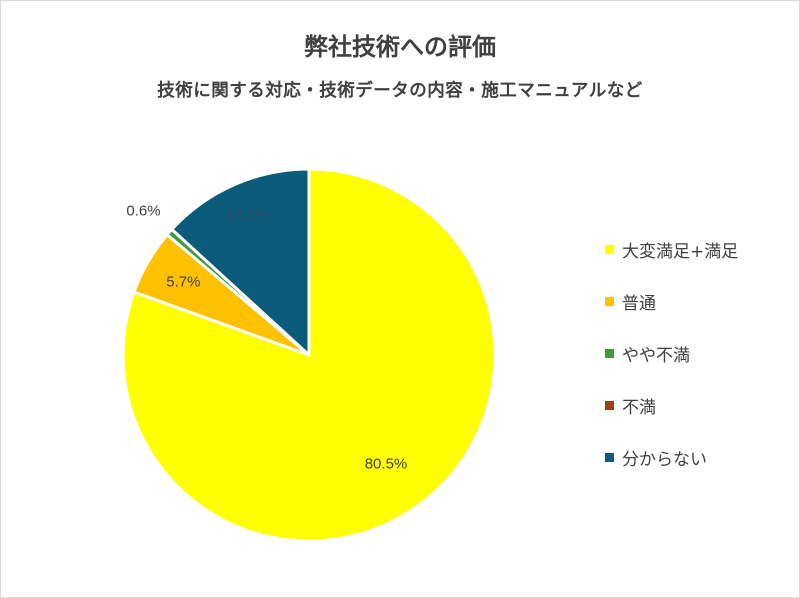  Describe the element at coordinates (247, 214) in the screenshot. I see `data-label-slice-5: 13.2%` at that location.